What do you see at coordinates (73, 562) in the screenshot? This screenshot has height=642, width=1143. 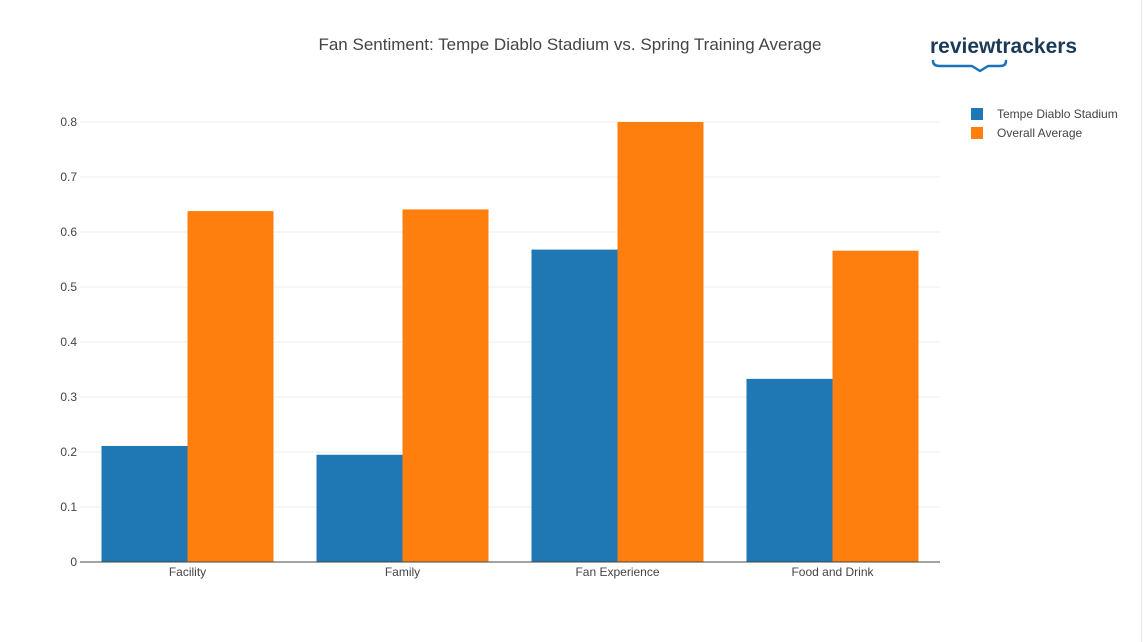 I see `y-tick-label: 0` at bounding box center [73, 562].